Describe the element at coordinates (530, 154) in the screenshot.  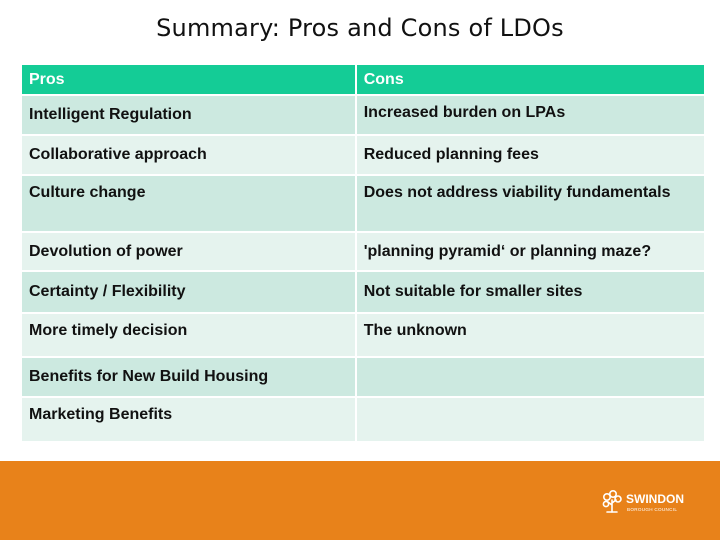
I see `cons-cell: Reduced planning fees` at that location.